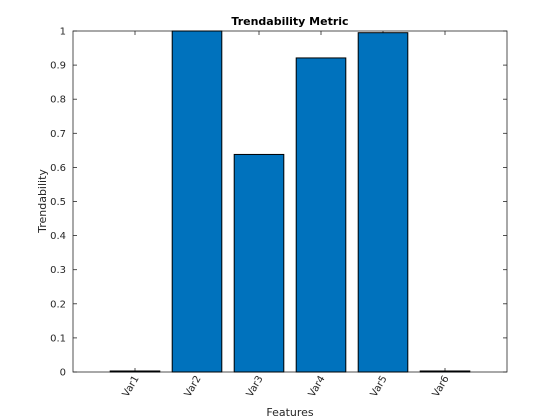  Describe the element at coordinates (197, 201) in the screenshot. I see `bar-var2` at that location.